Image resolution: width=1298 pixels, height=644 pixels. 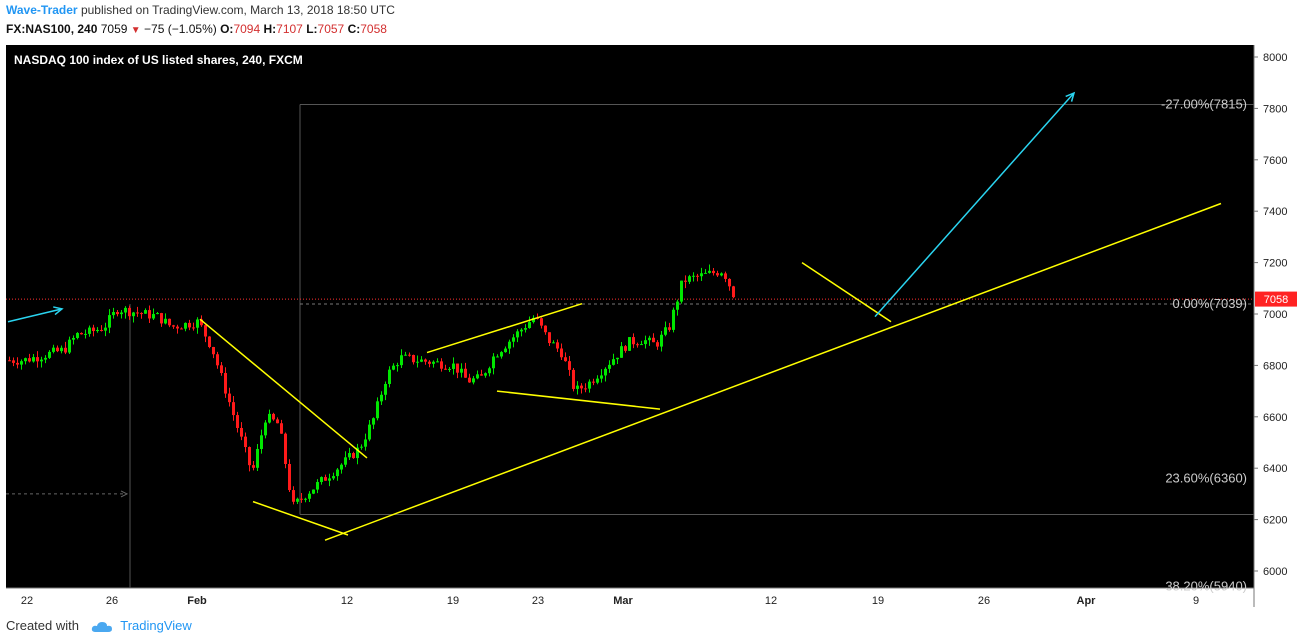 What do you see at coordinates (112, 601) in the screenshot?
I see `time-tick-label: 26` at bounding box center [112, 601].